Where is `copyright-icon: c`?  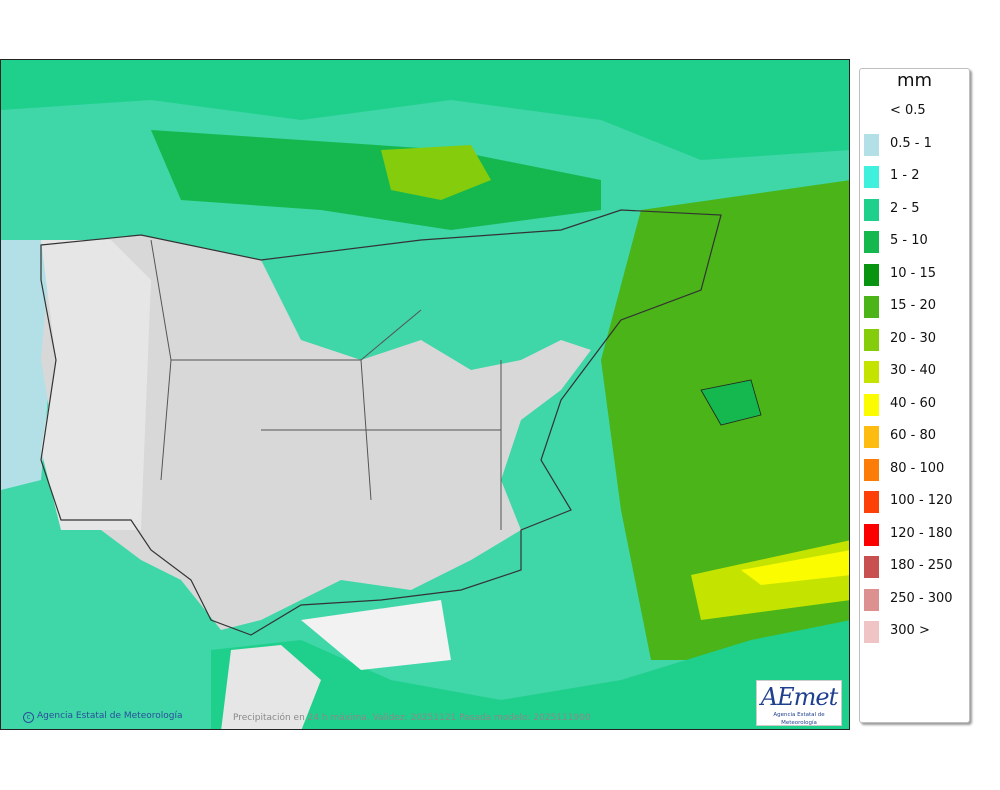
copyright-icon: c is located at coordinates (28, 717).